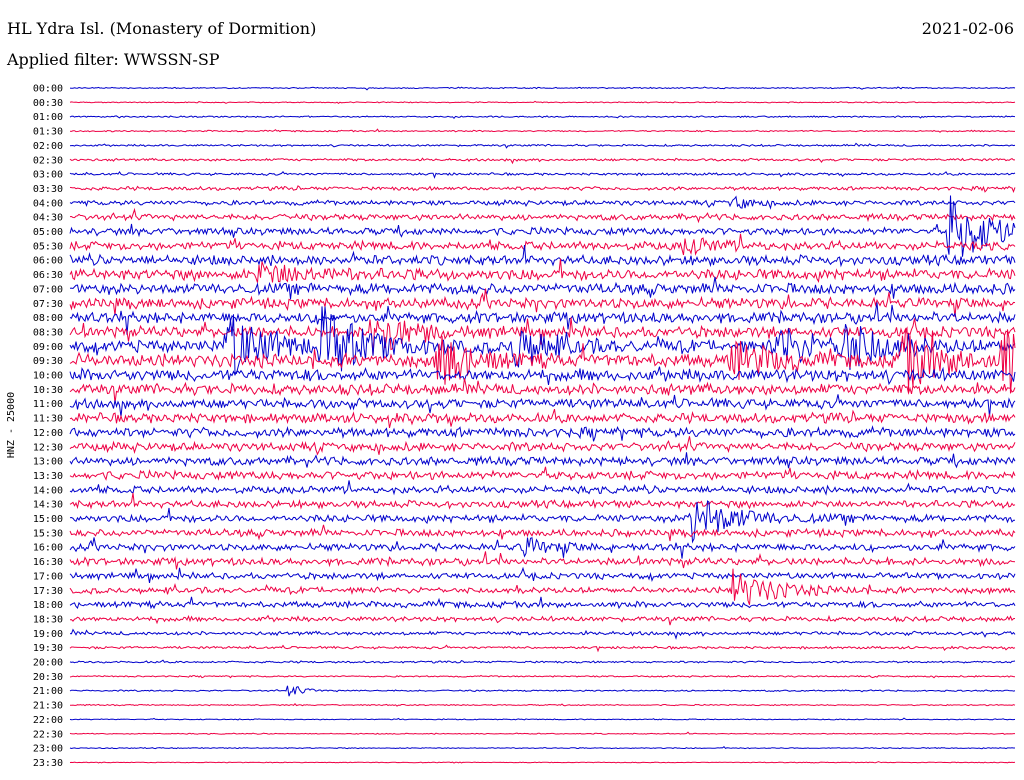 This screenshot has width=1024, height=780. I want to click on row-tick-label: 02:30, so click(48, 160).